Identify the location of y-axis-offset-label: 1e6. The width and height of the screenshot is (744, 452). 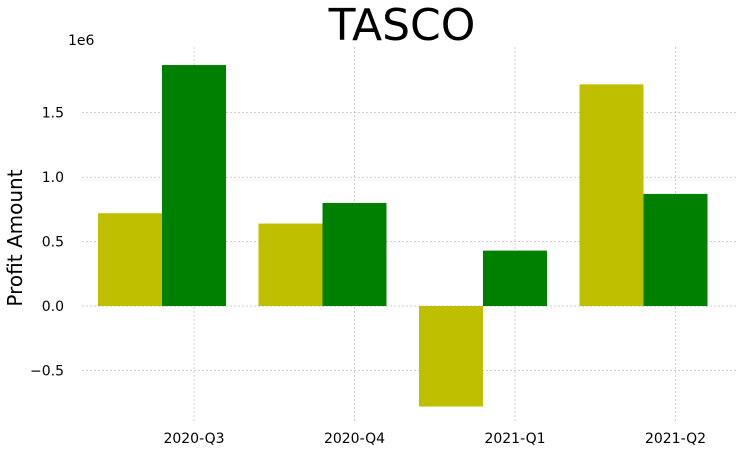
(81, 41).